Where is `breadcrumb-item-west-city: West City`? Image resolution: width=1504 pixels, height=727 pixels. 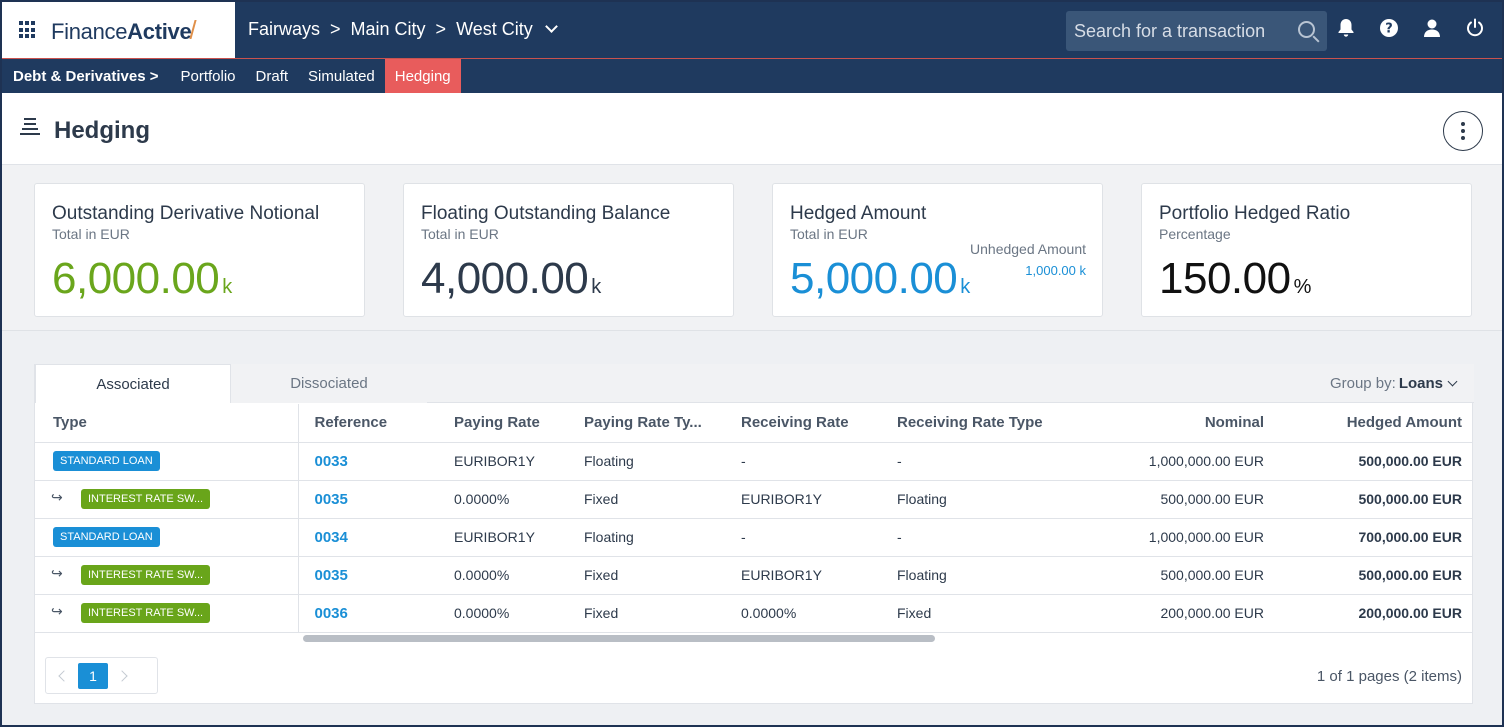 breadcrumb-item-west-city: West City is located at coordinates (494, 29).